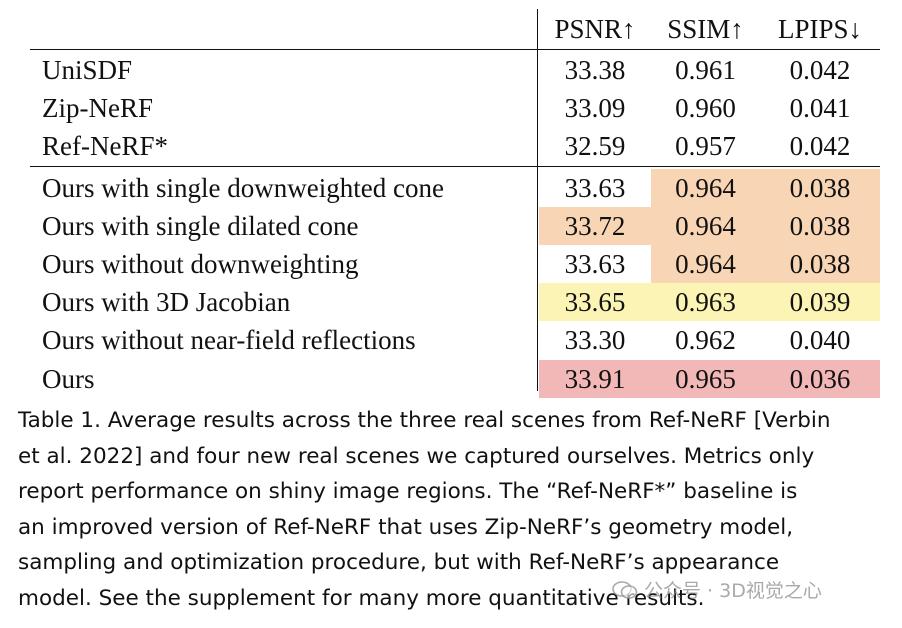 This screenshot has height=628, width=902. What do you see at coordinates (595, 146) in the screenshot?
I see `cell-psnr: 32.59` at bounding box center [595, 146].